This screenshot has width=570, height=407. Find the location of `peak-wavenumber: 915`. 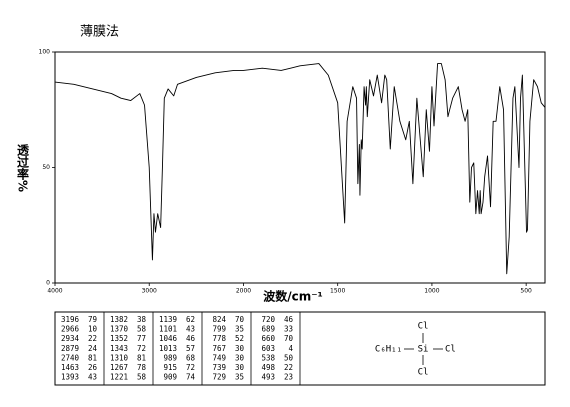

peak-wavenumber: 915 is located at coordinates (170, 367).